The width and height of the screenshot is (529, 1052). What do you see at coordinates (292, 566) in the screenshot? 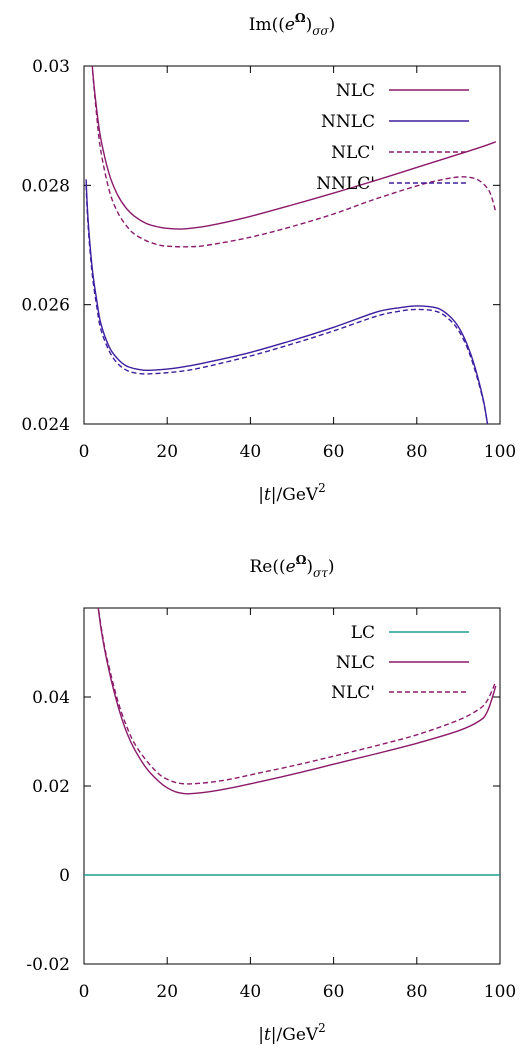
I see `chart-title: Re((eΩ)στ)` at bounding box center [292, 566].